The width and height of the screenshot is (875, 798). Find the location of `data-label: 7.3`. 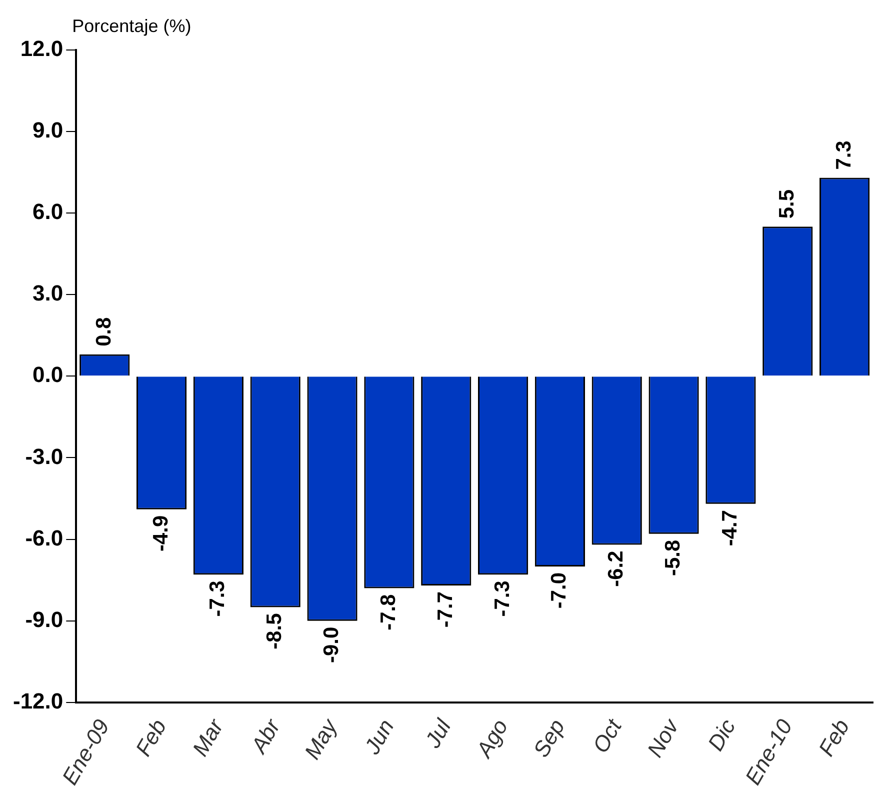

data-label: 7.3 is located at coordinates (844, 155).